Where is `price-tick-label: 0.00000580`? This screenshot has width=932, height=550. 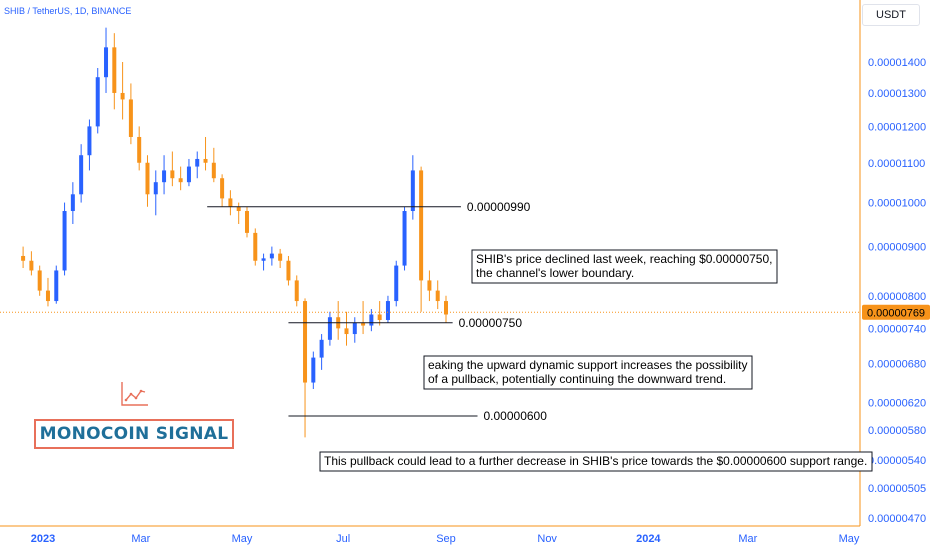
price-tick-label: 0.00000580 is located at coordinates (897, 431).